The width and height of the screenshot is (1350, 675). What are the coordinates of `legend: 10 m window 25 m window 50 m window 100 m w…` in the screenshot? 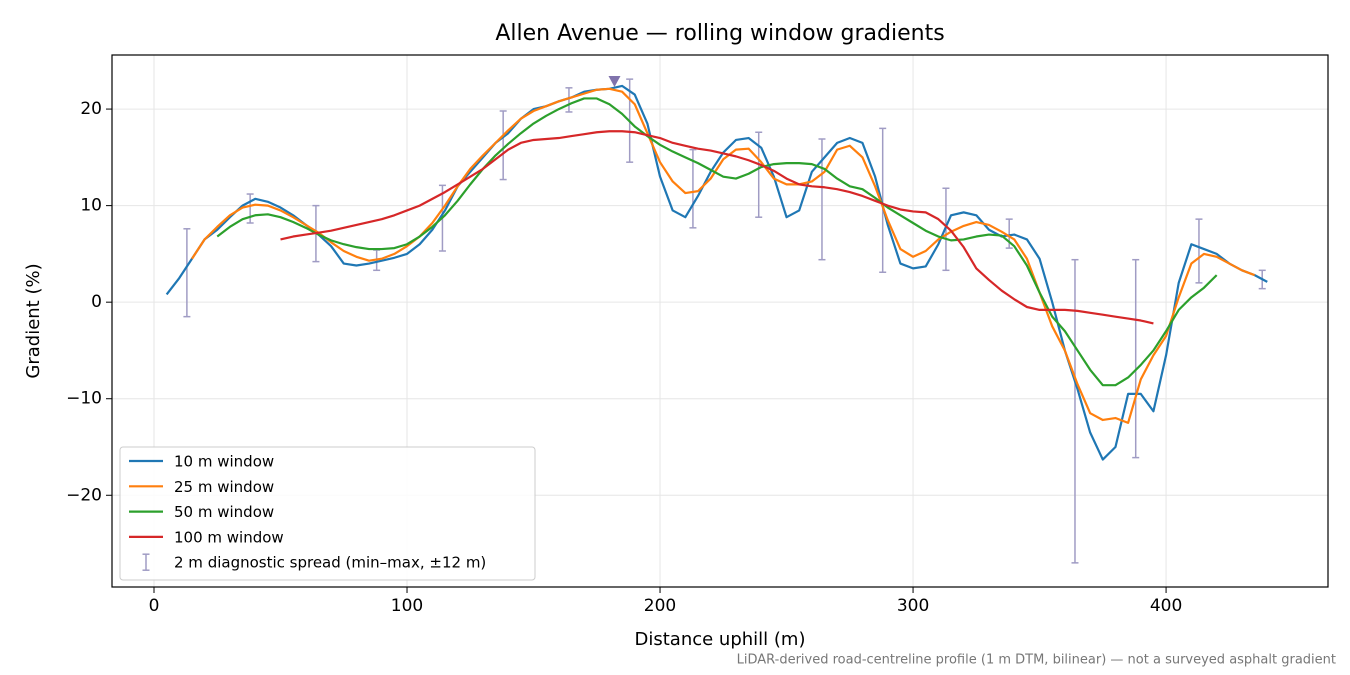 It's located at (327, 513).